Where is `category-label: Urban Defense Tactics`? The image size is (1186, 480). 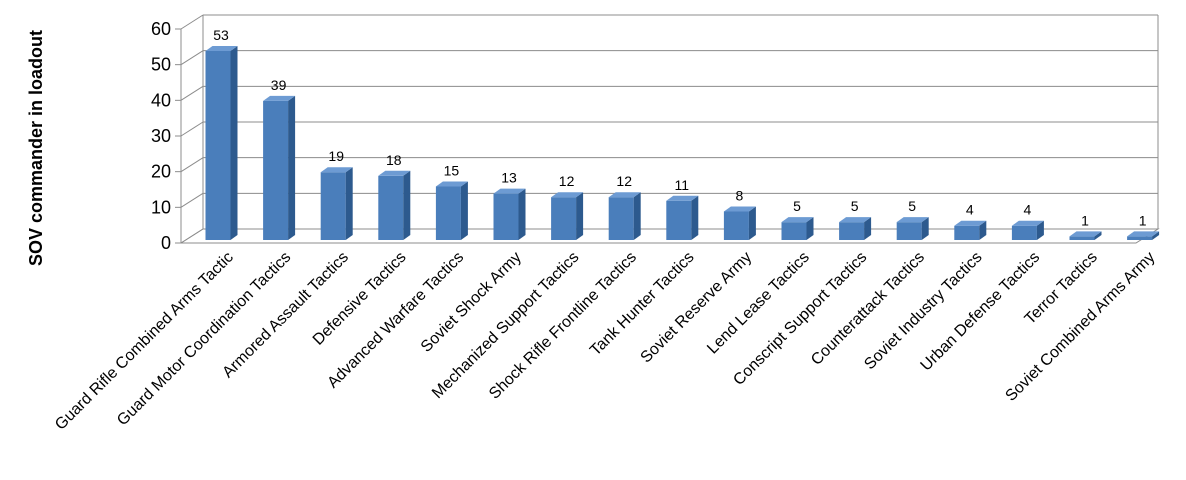
category-label: Urban Defense Tactics is located at coordinates (981, 312).